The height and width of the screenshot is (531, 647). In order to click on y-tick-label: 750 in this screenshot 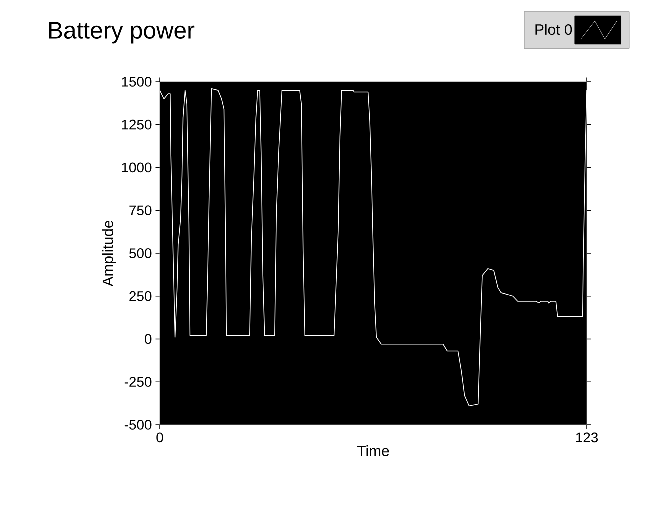, I will do `click(141, 211)`.